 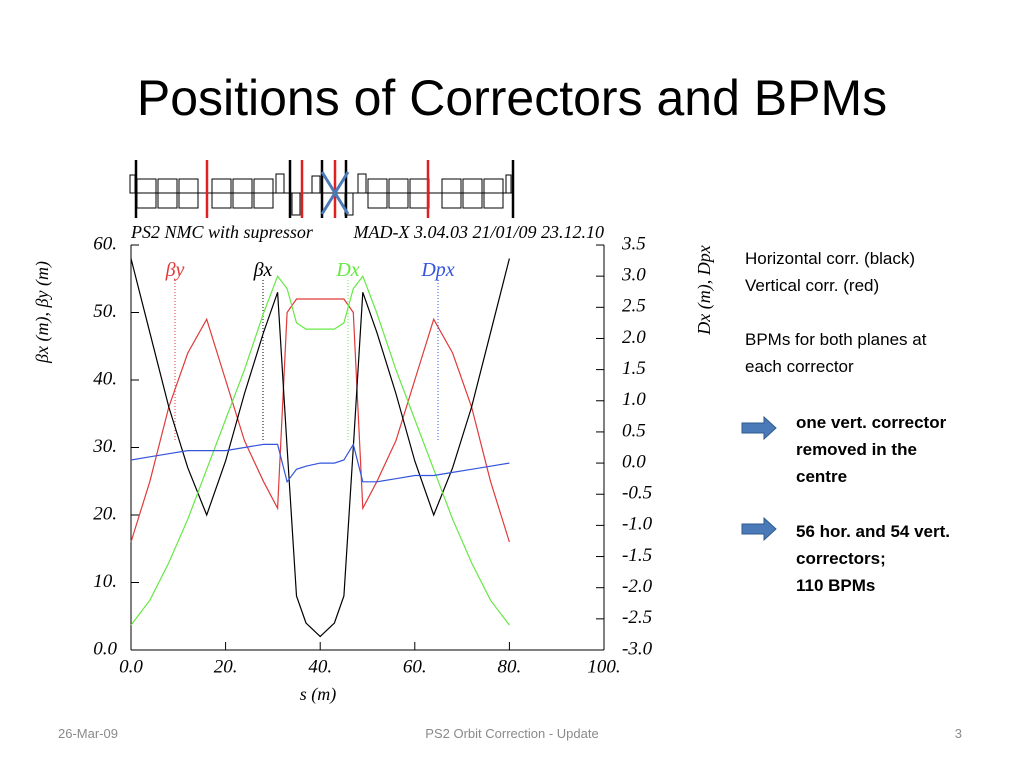 What do you see at coordinates (634, 461) in the screenshot?
I see `y2-tick-label: 0.0` at bounding box center [634, 461].